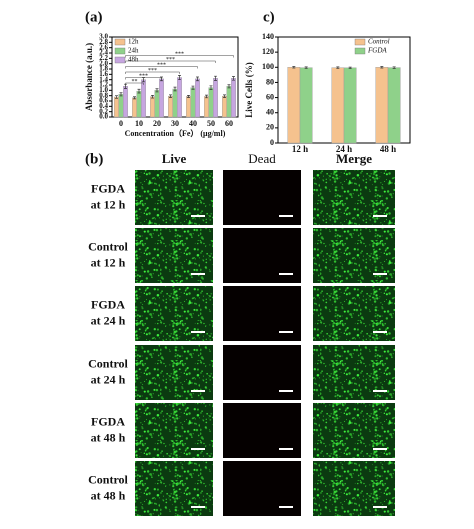  What do you see at coordinates (270, 112) in the screenshot?
I see `y-tick-label: 40` at bounding box center [270, 112].